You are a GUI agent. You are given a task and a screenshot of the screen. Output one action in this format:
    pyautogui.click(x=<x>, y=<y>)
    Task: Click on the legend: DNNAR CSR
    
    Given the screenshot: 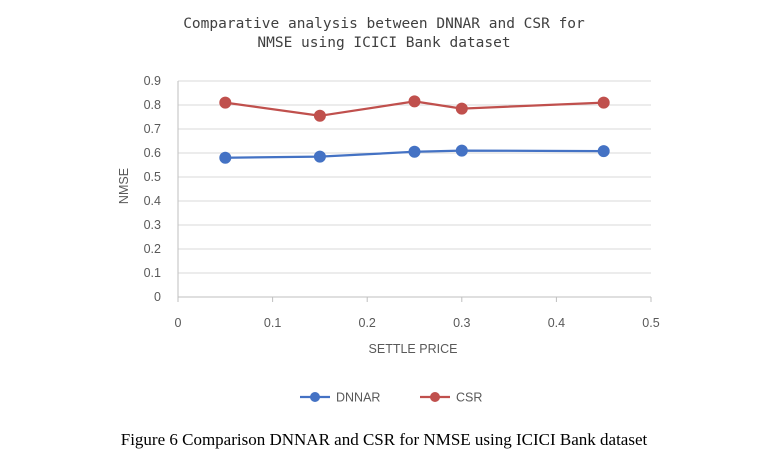 What is the action you would take?
    pyautogui.click(x=391, y=398)
    